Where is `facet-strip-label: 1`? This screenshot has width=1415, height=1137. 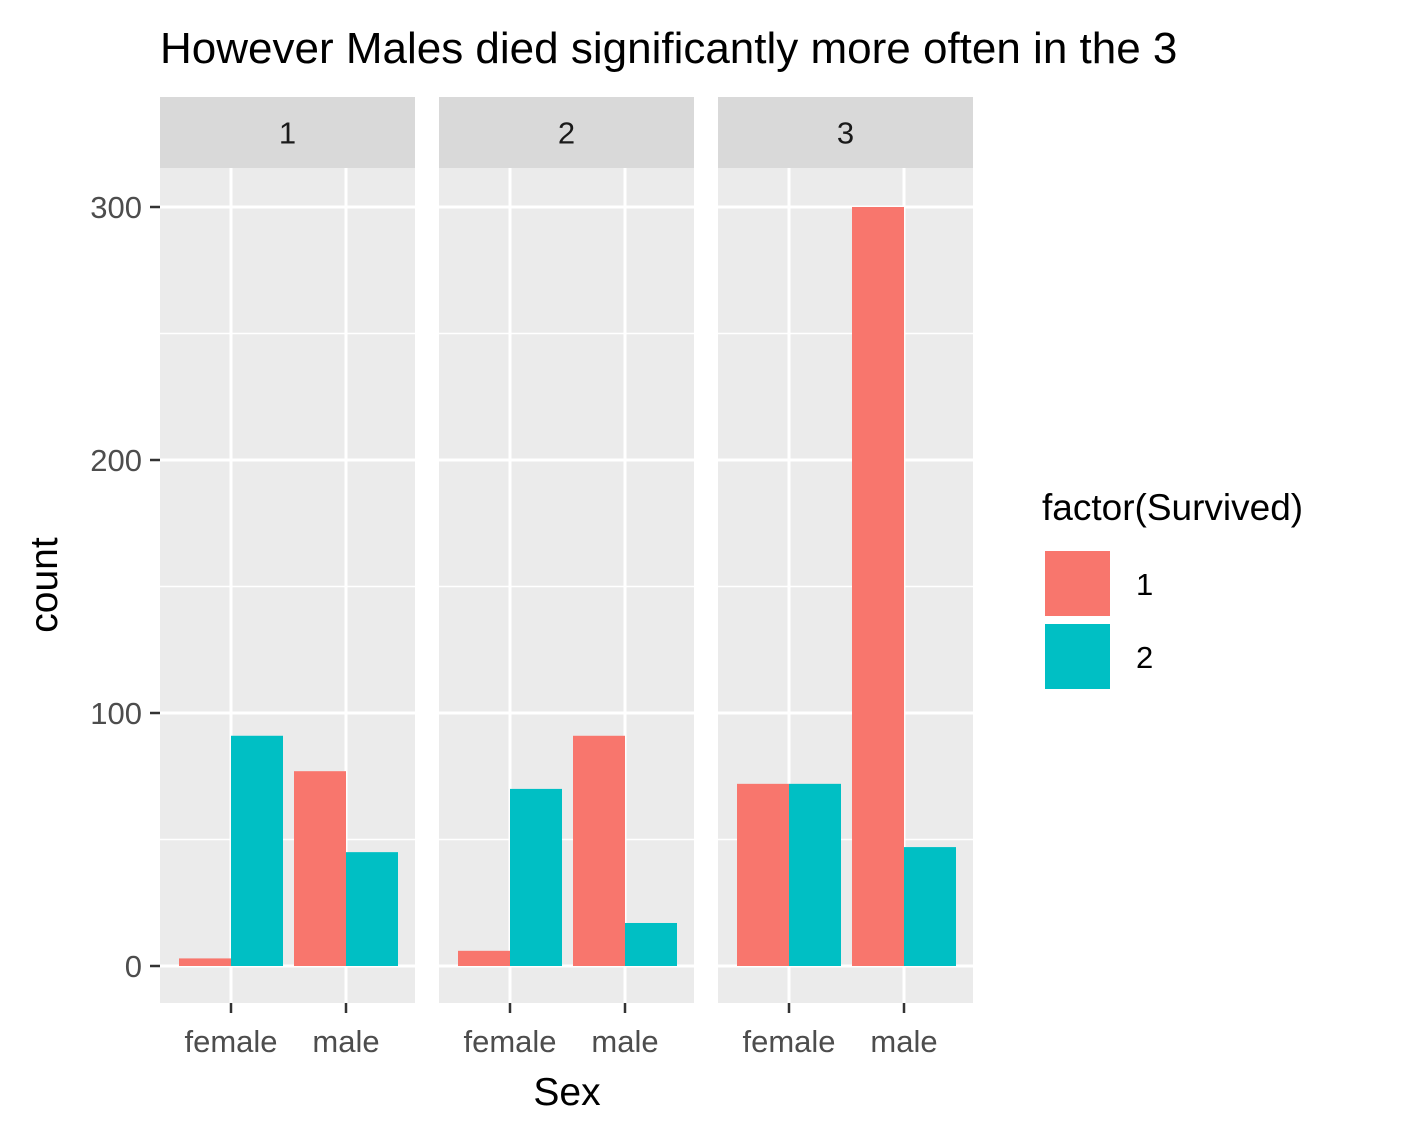
facet-strip-label: 1 is located at coordinates (287, 133).